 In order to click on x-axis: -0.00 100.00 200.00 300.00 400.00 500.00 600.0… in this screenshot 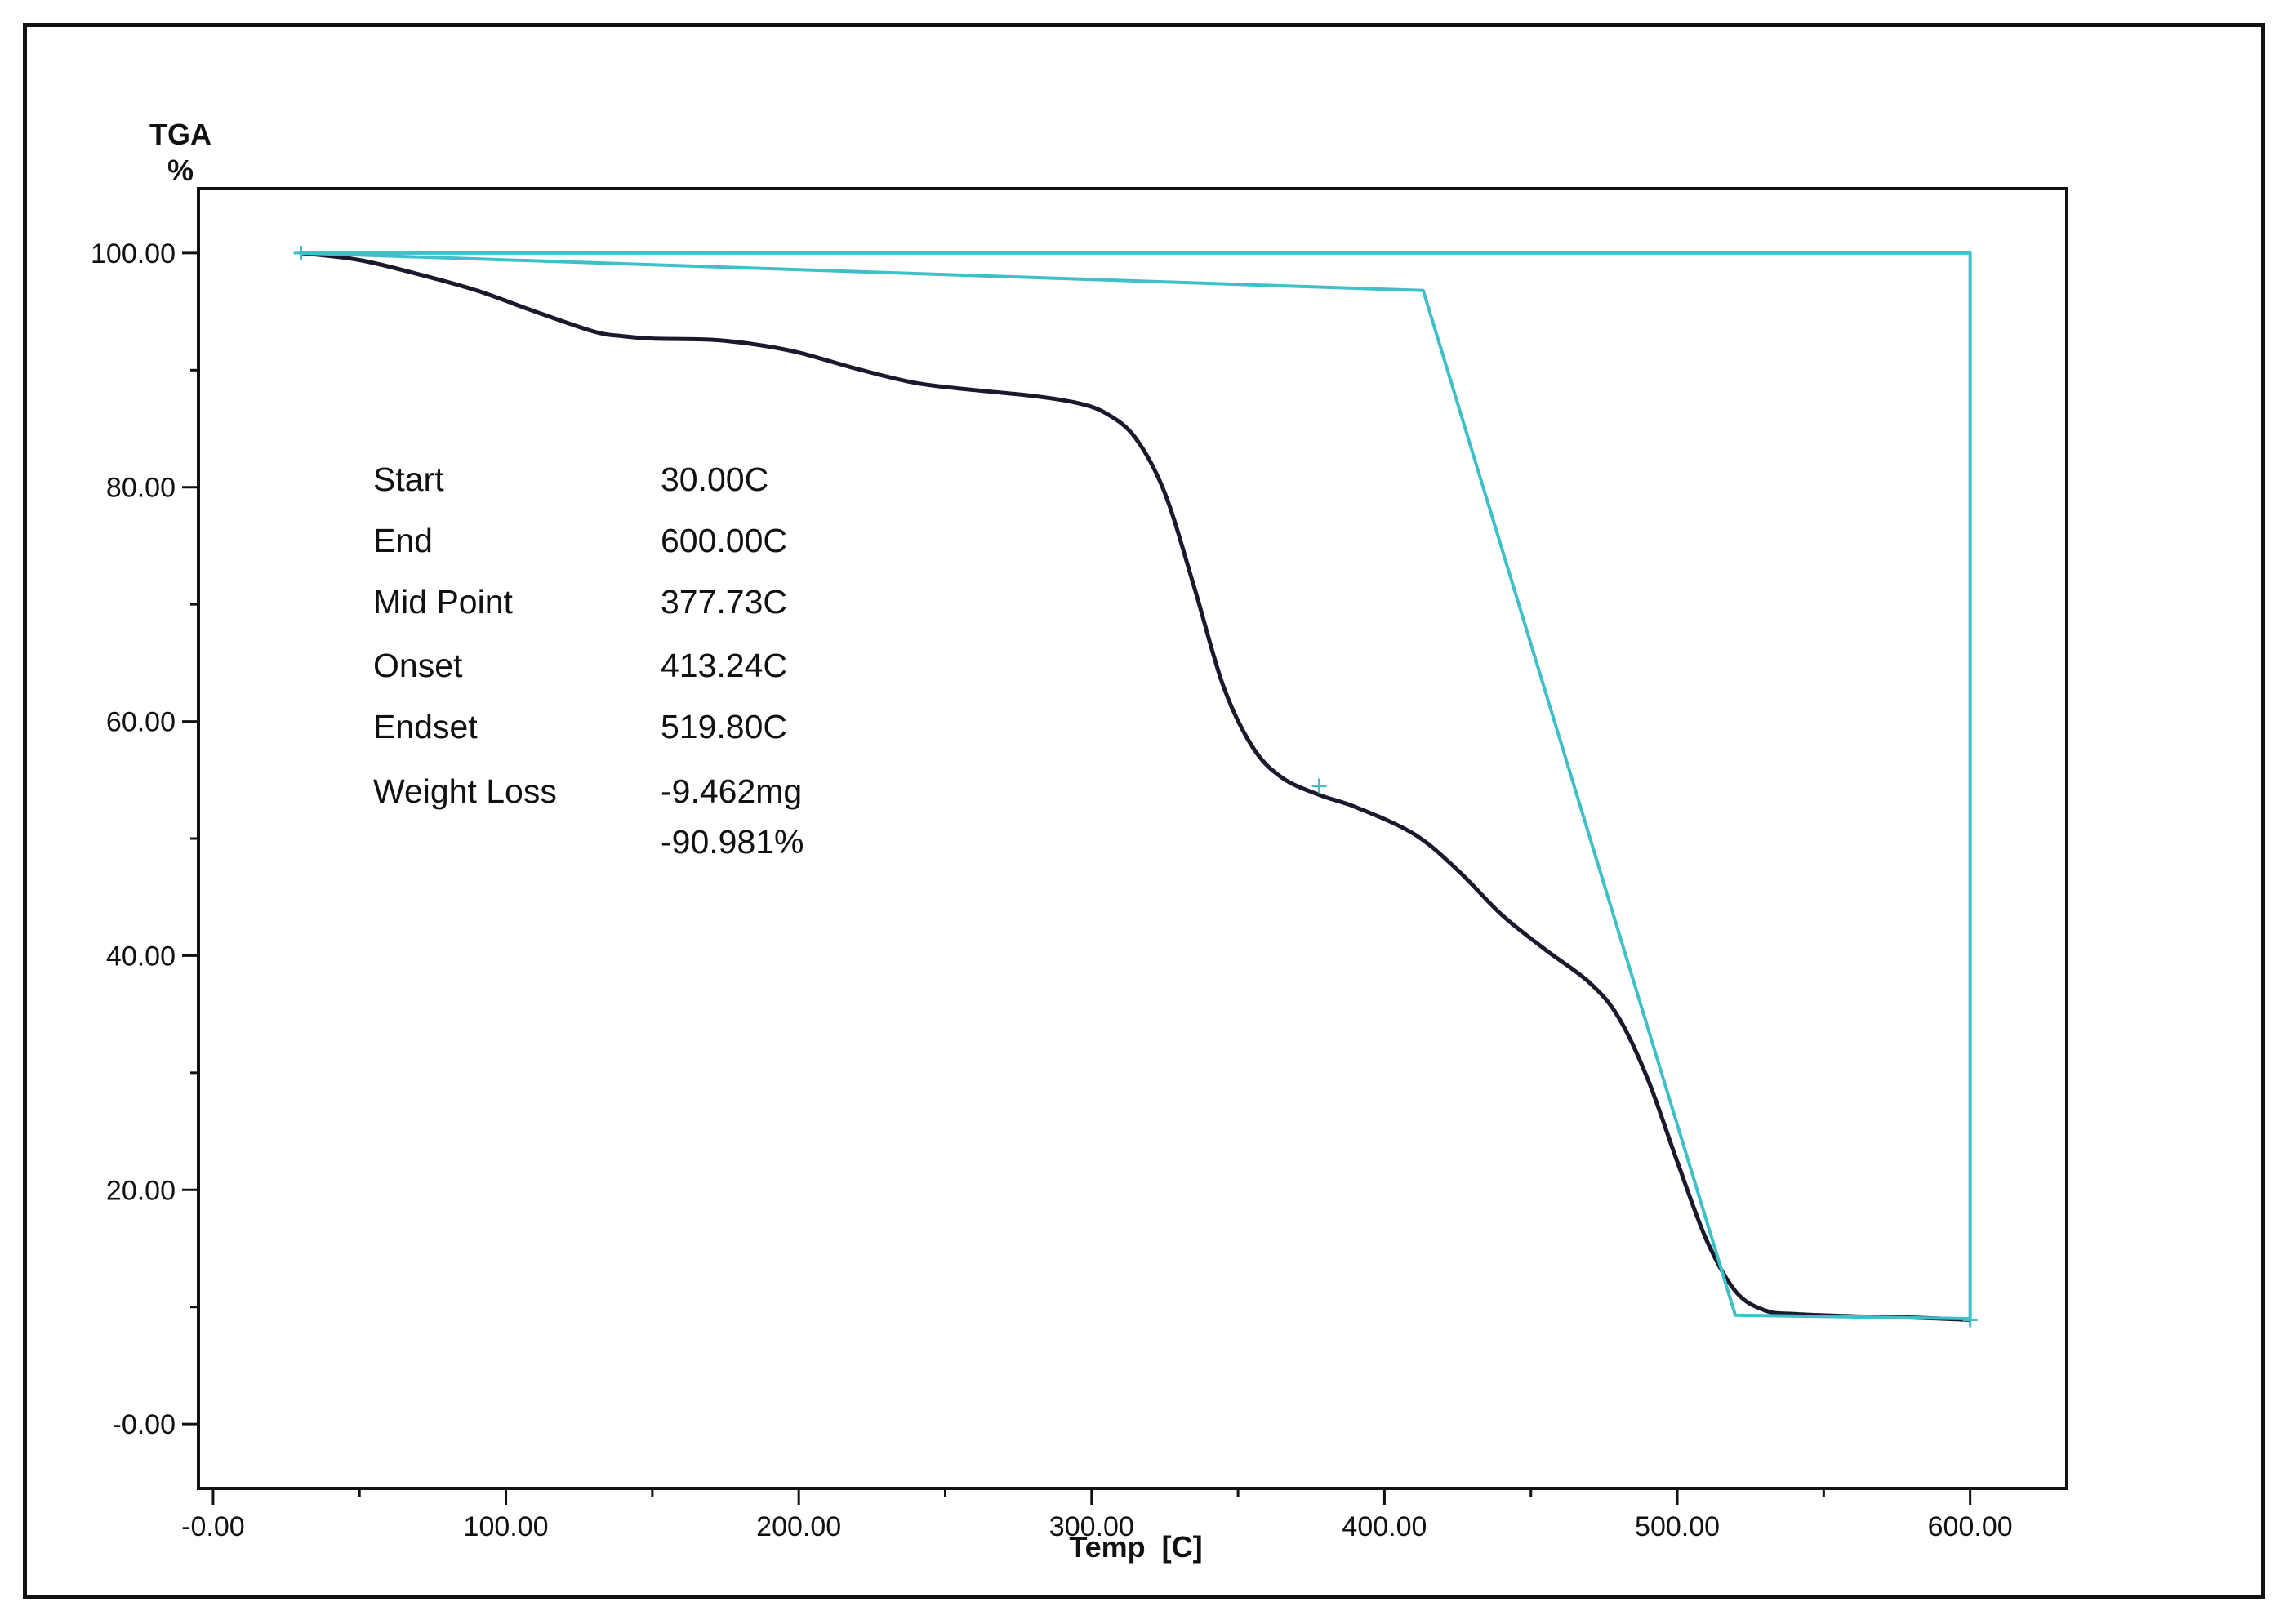, I will do `click(1097, 1515)`.